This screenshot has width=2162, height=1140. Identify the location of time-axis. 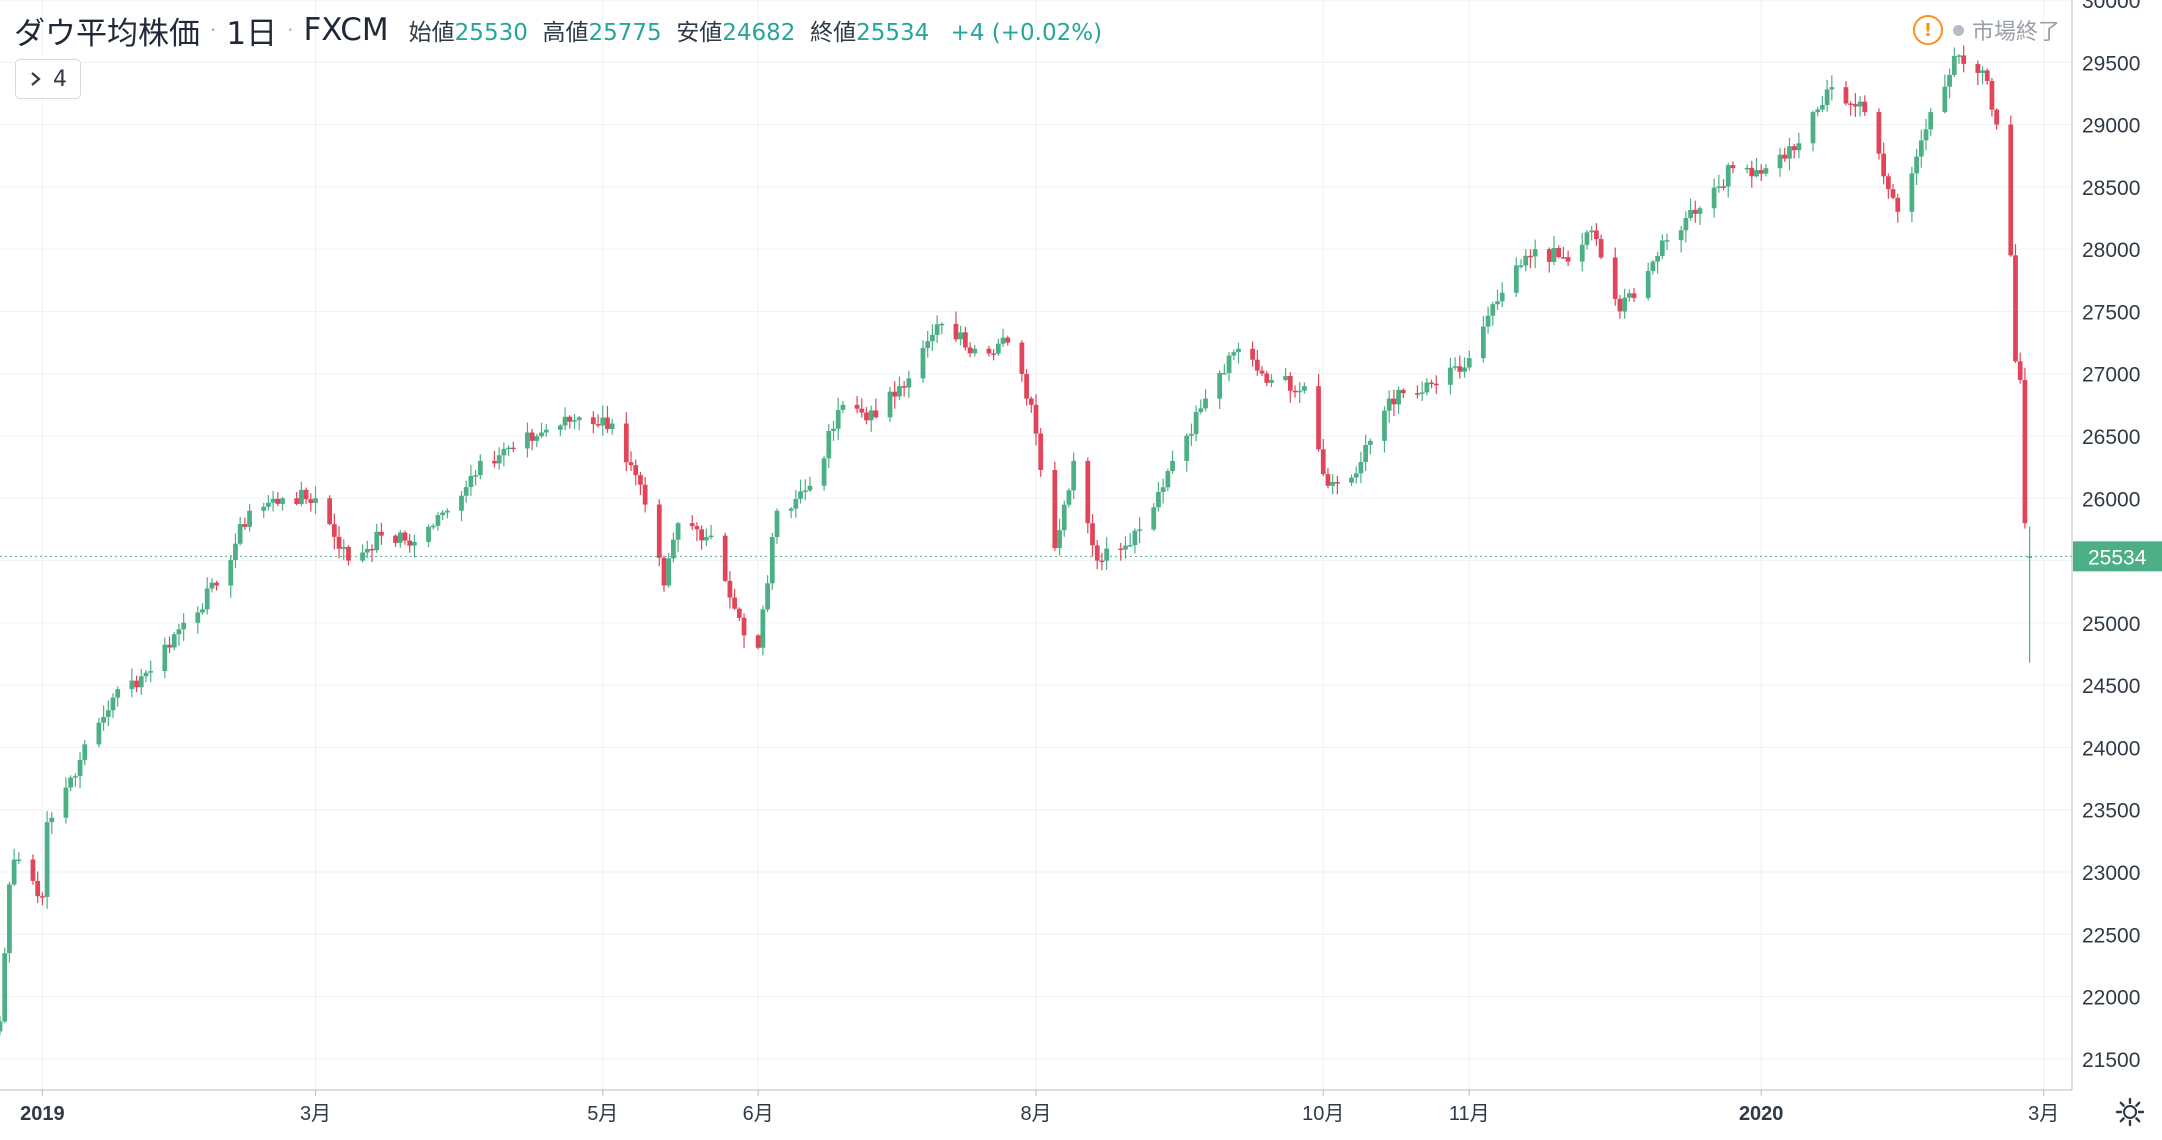
(1081, 1115).